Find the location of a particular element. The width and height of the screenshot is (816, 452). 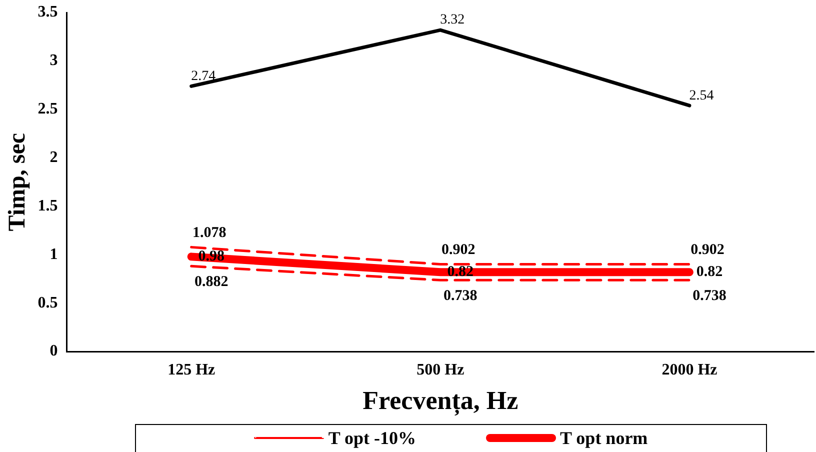

y-tick-label: 0 is located at coordinates (54, 351).